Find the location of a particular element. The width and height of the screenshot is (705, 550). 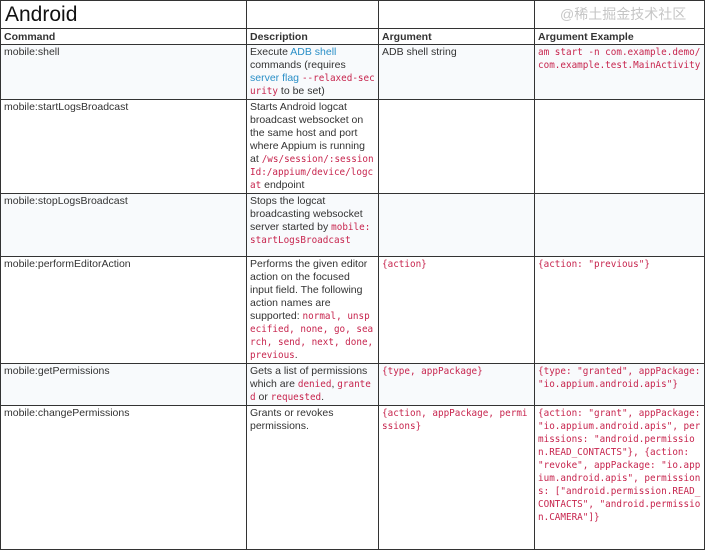

text: or is located at coordinates (263, 397).